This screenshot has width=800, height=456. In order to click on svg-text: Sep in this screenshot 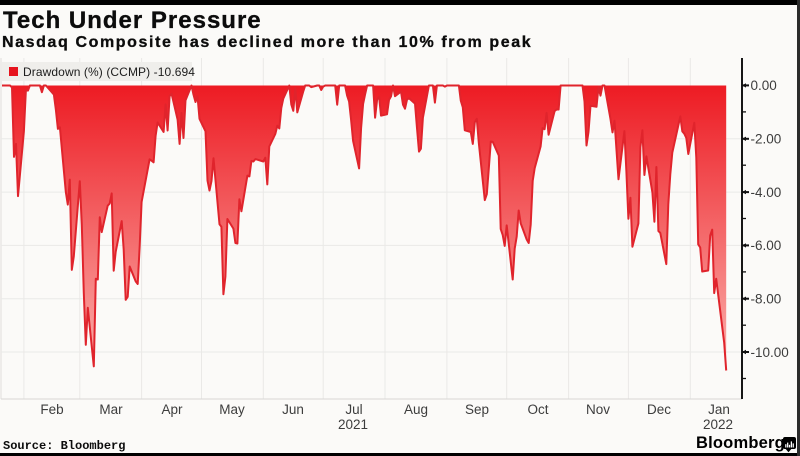, I will do `click(477, 409)`.